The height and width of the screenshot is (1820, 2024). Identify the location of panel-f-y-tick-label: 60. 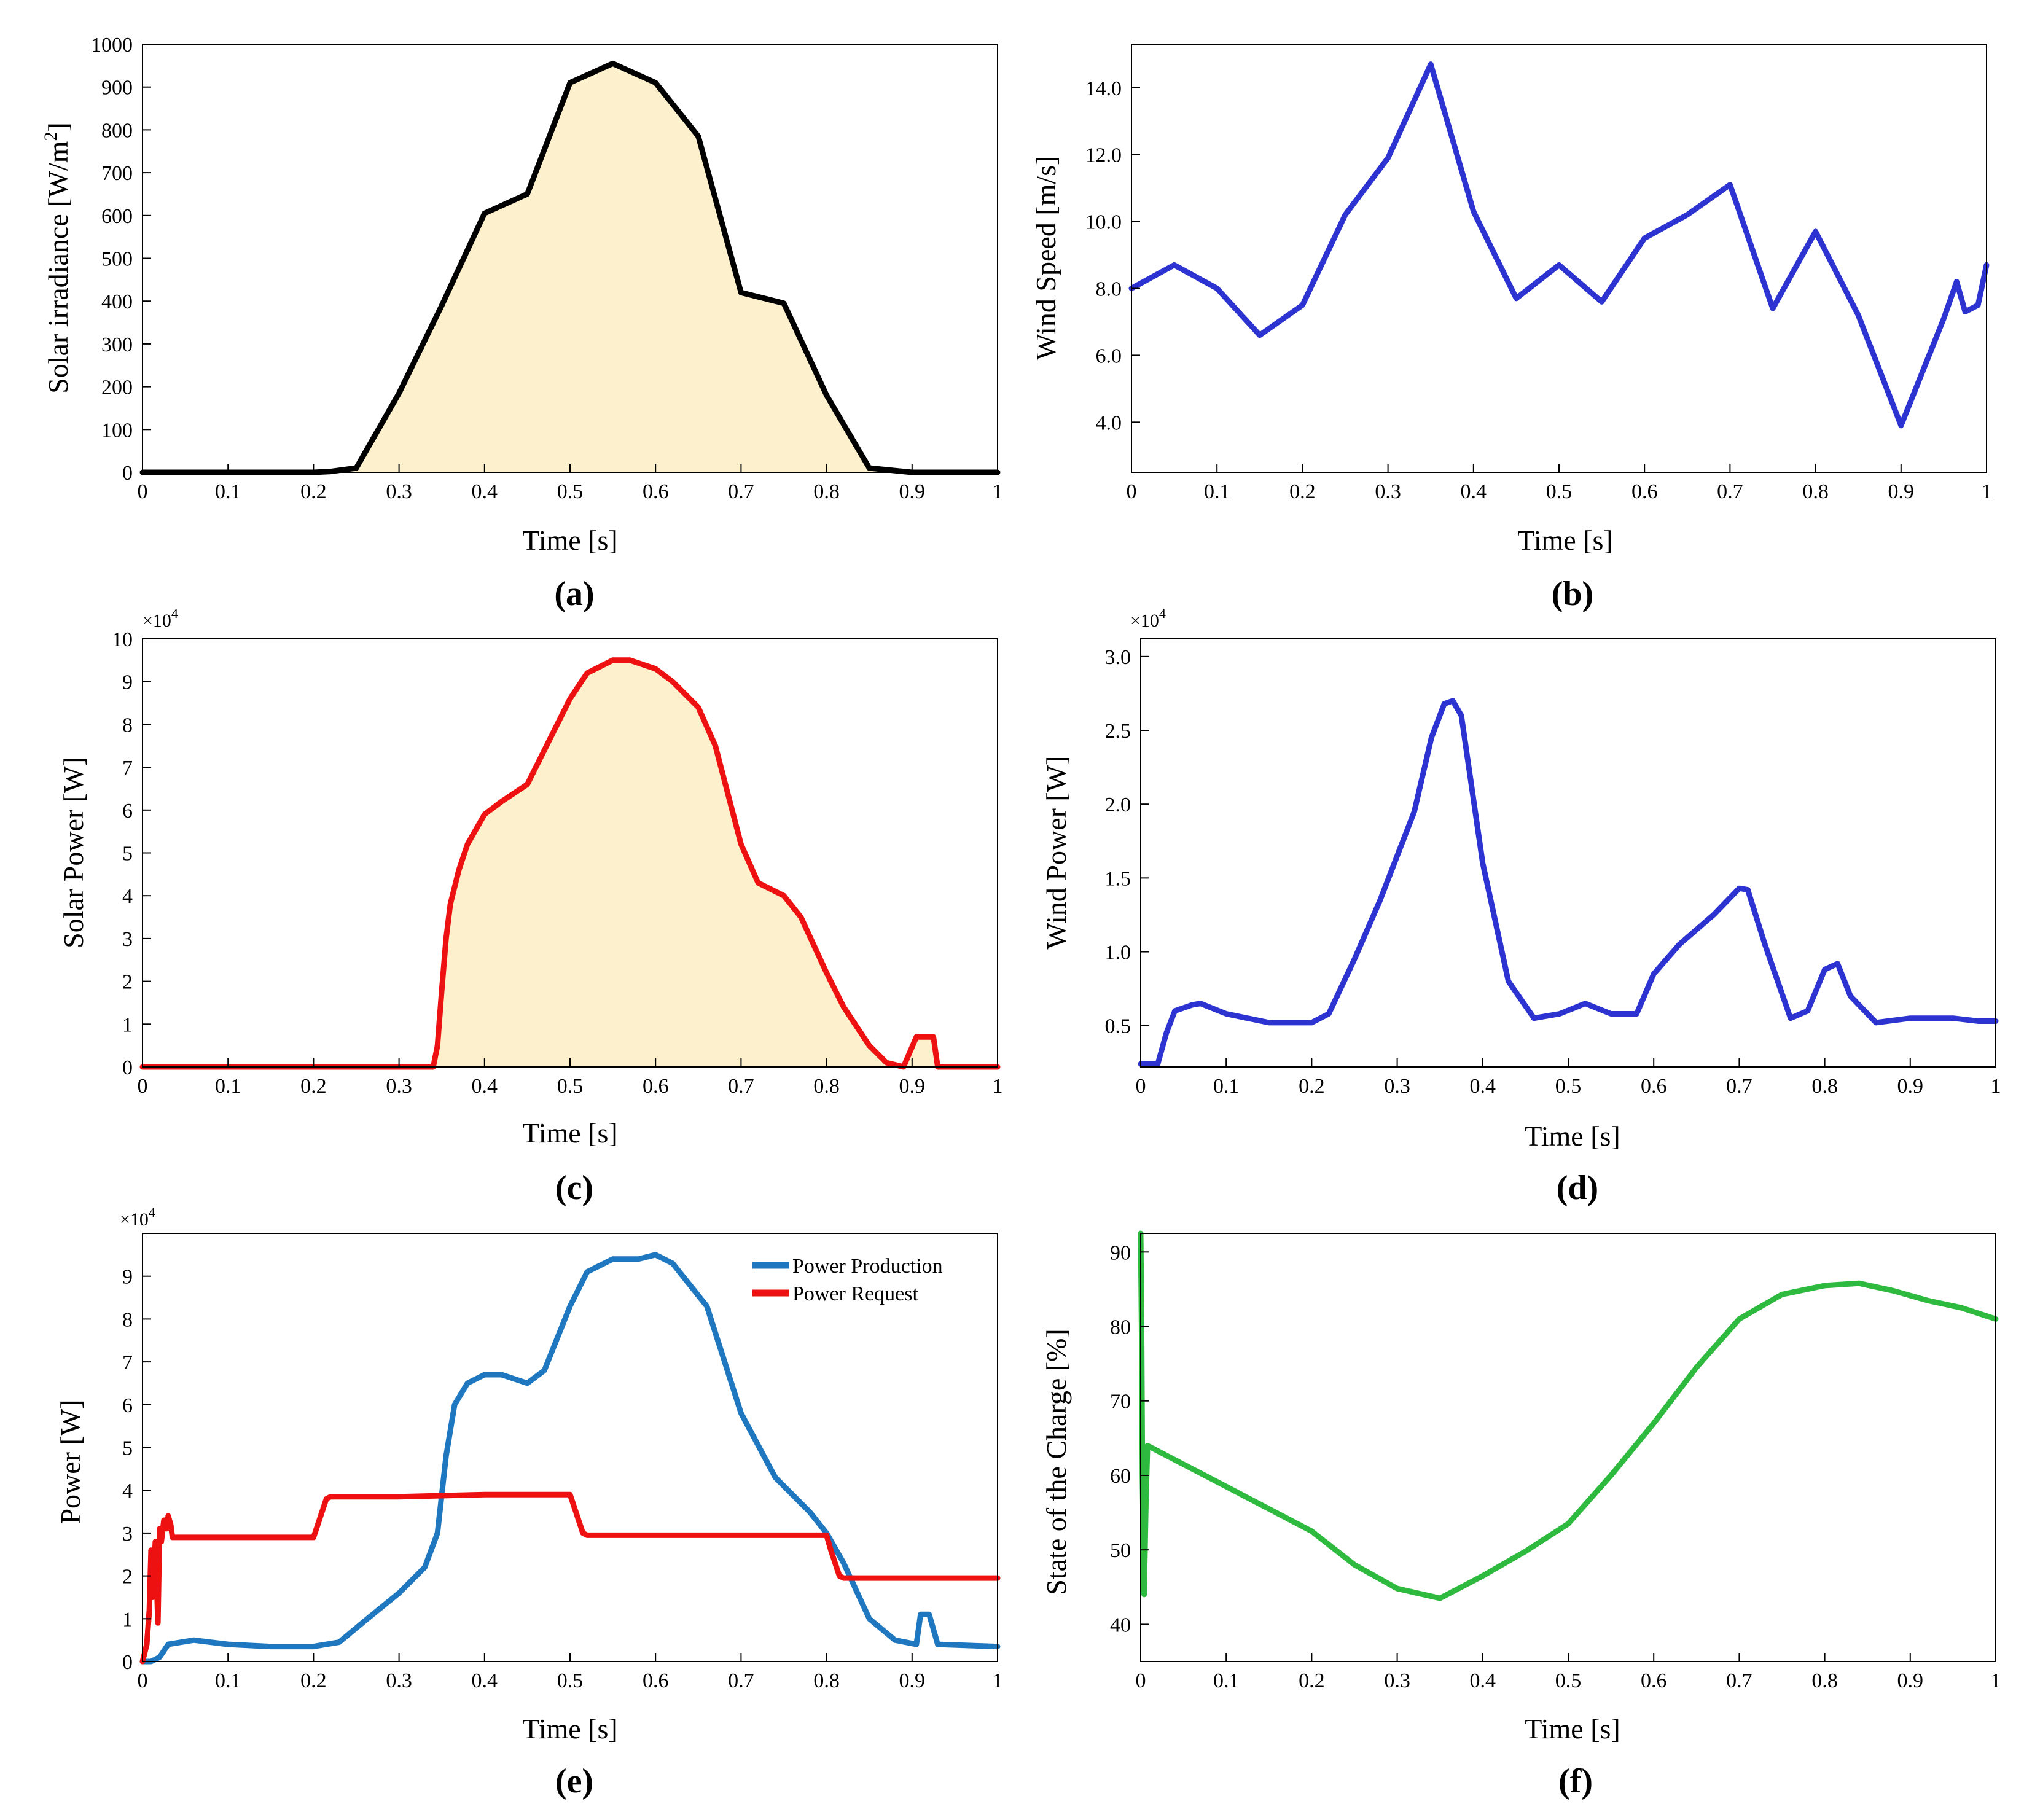
(1121, 1477).